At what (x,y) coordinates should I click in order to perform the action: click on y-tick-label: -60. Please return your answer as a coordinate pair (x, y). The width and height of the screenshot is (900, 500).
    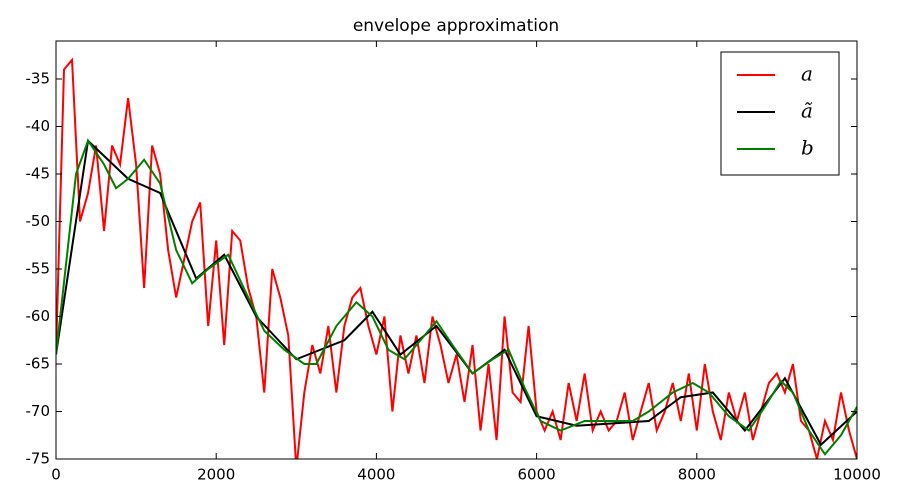
    Looking at the image, I should click on (38, 316).